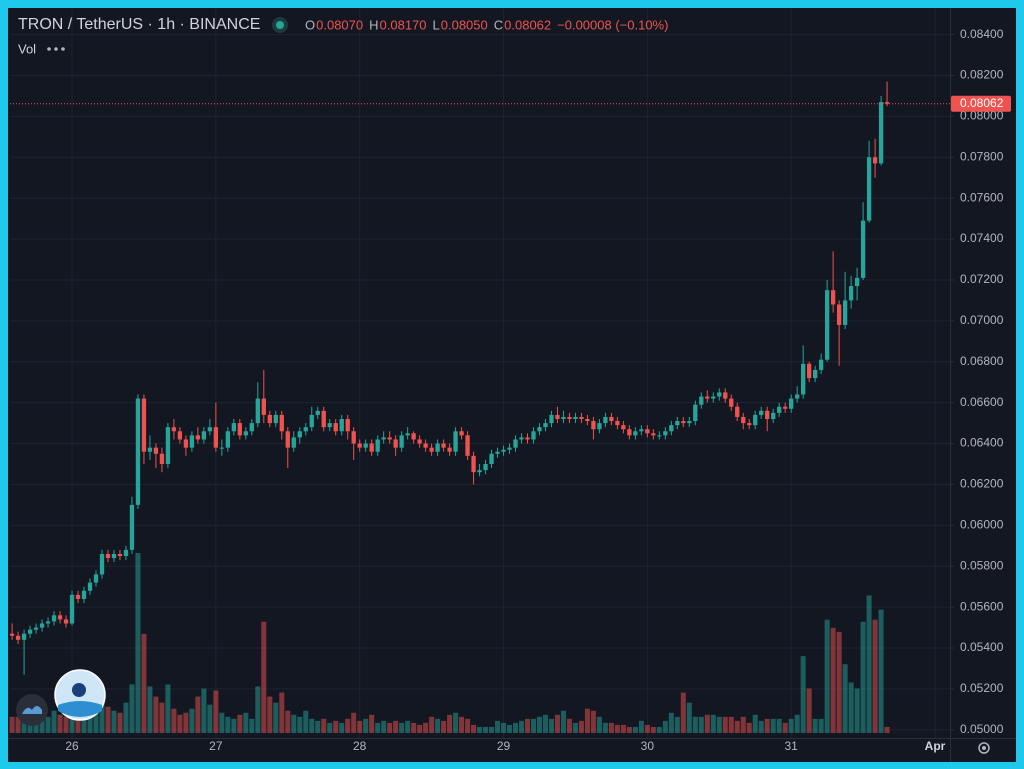 This screenshot has width=1024, height=769. I want to click on settings-button, so click(984, 748).